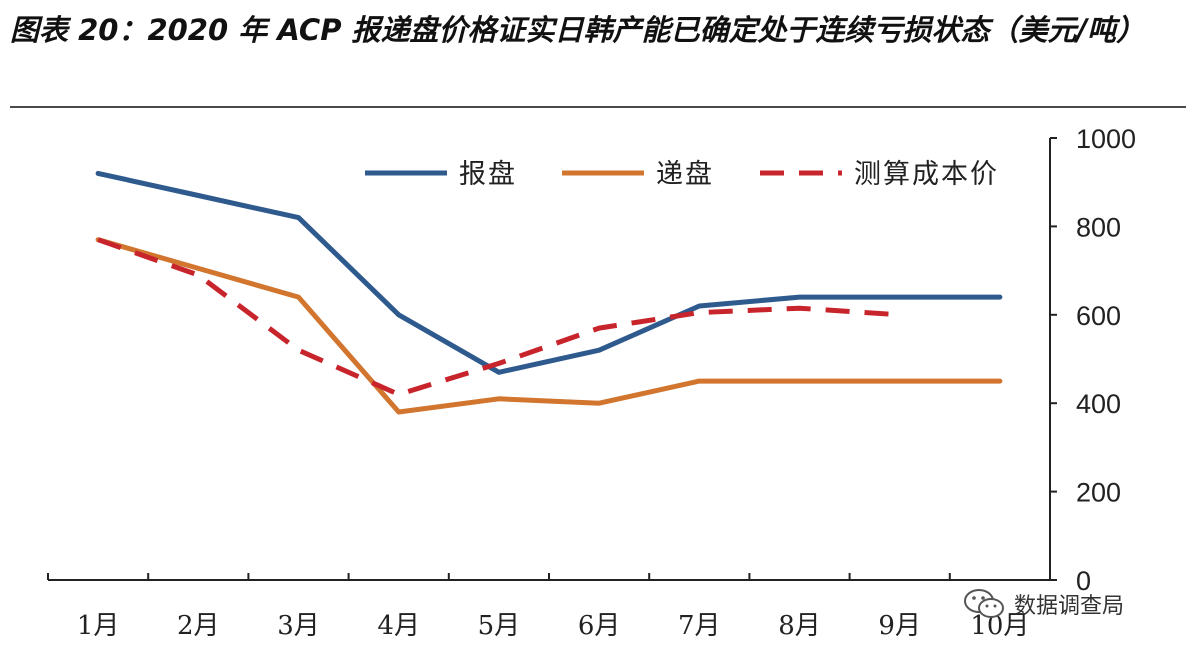 This screenshot has width=1196, height=656. Describe the element at coordinates (499, 626) in the screenshot. I see `x-tick-label: 5月` at that location.